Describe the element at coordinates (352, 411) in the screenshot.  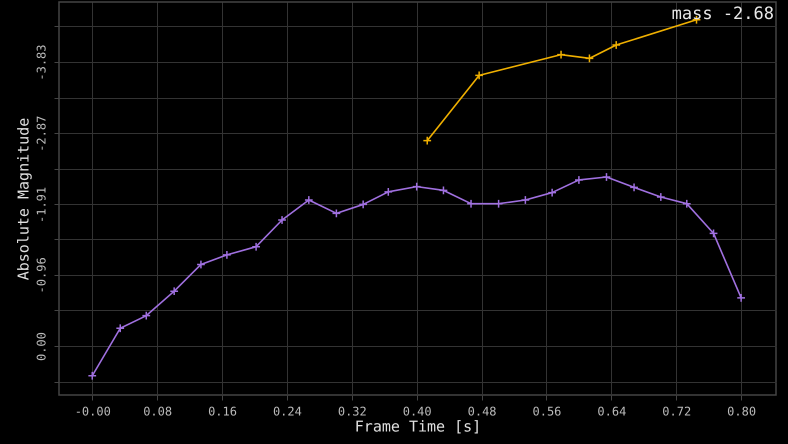
I see `x-tick-label: 0.32` at that location.